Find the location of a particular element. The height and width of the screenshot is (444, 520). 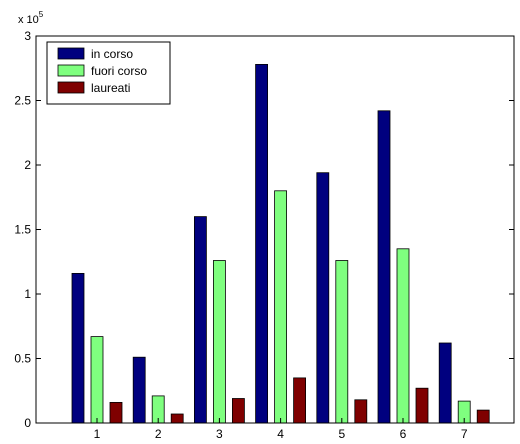

x-tick-label: 5 is located at coordinates (341, 433).